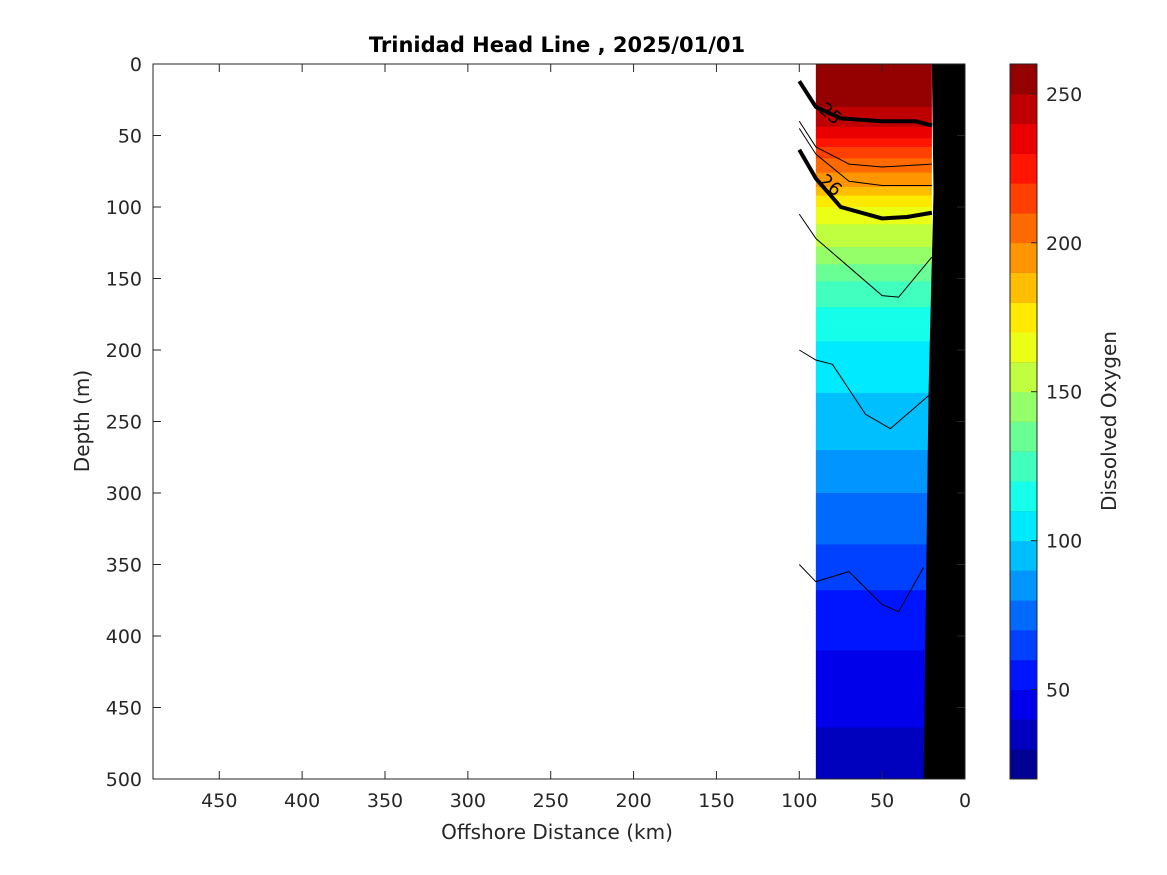 This screenshot has height=875, width=1167. I want to click on density-contour-line, so click(865, 157).